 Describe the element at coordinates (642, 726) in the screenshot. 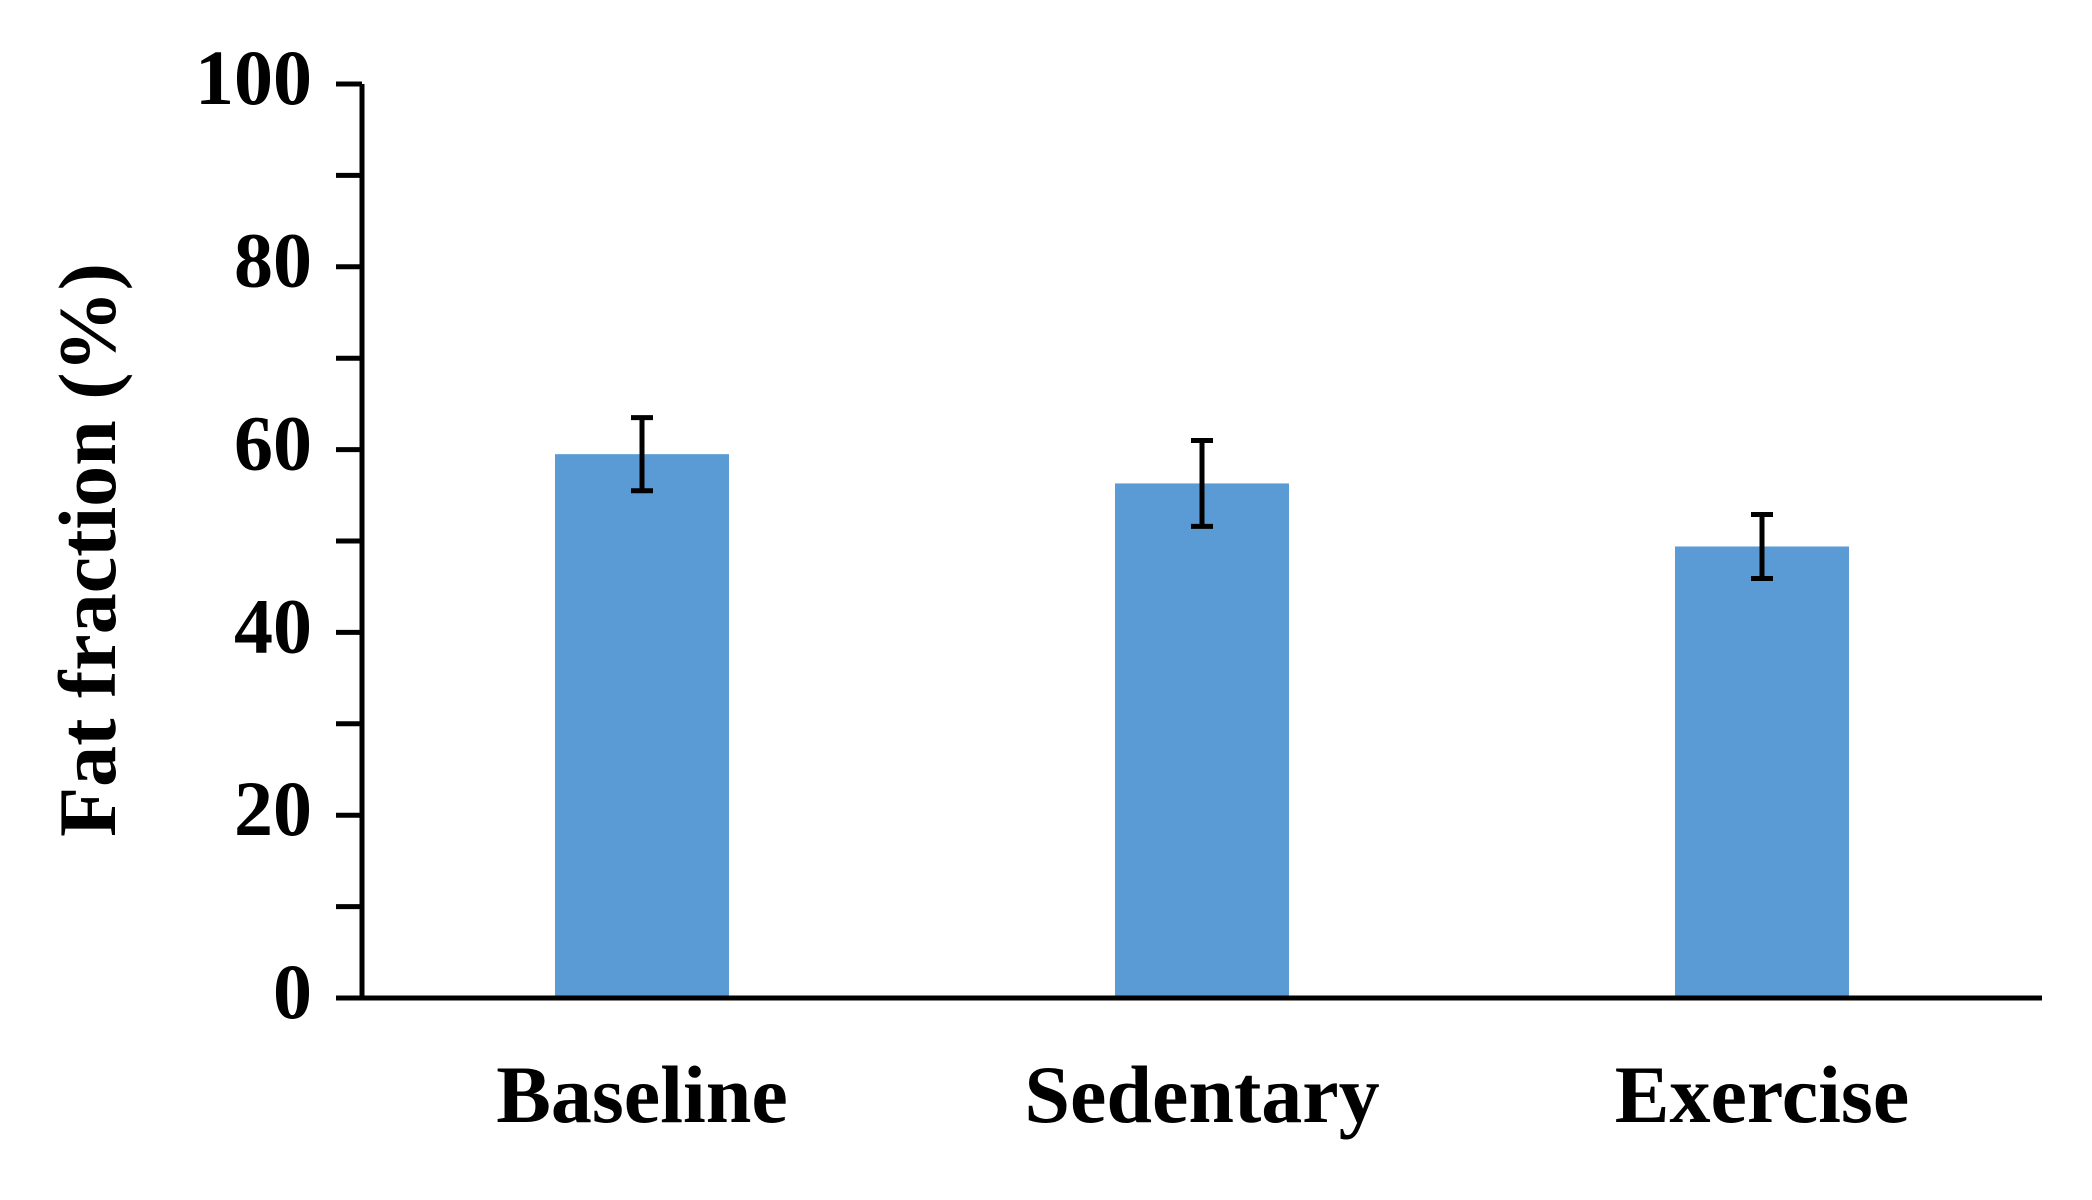

I see `bar-baseline` at that location.